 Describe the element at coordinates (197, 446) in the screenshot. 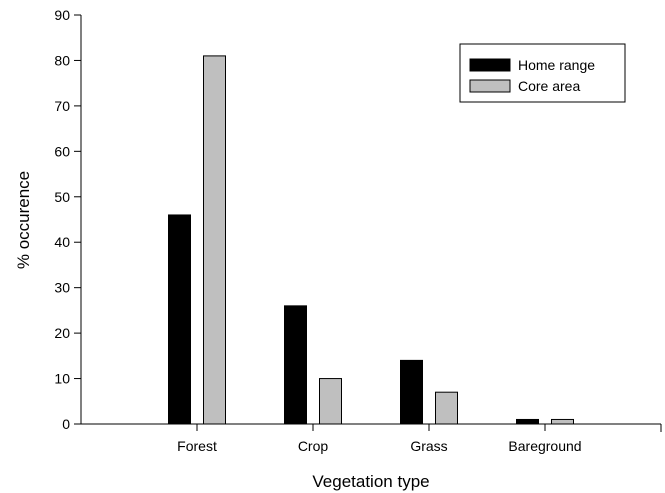

I see `x-tick-label: Forest` at that location.